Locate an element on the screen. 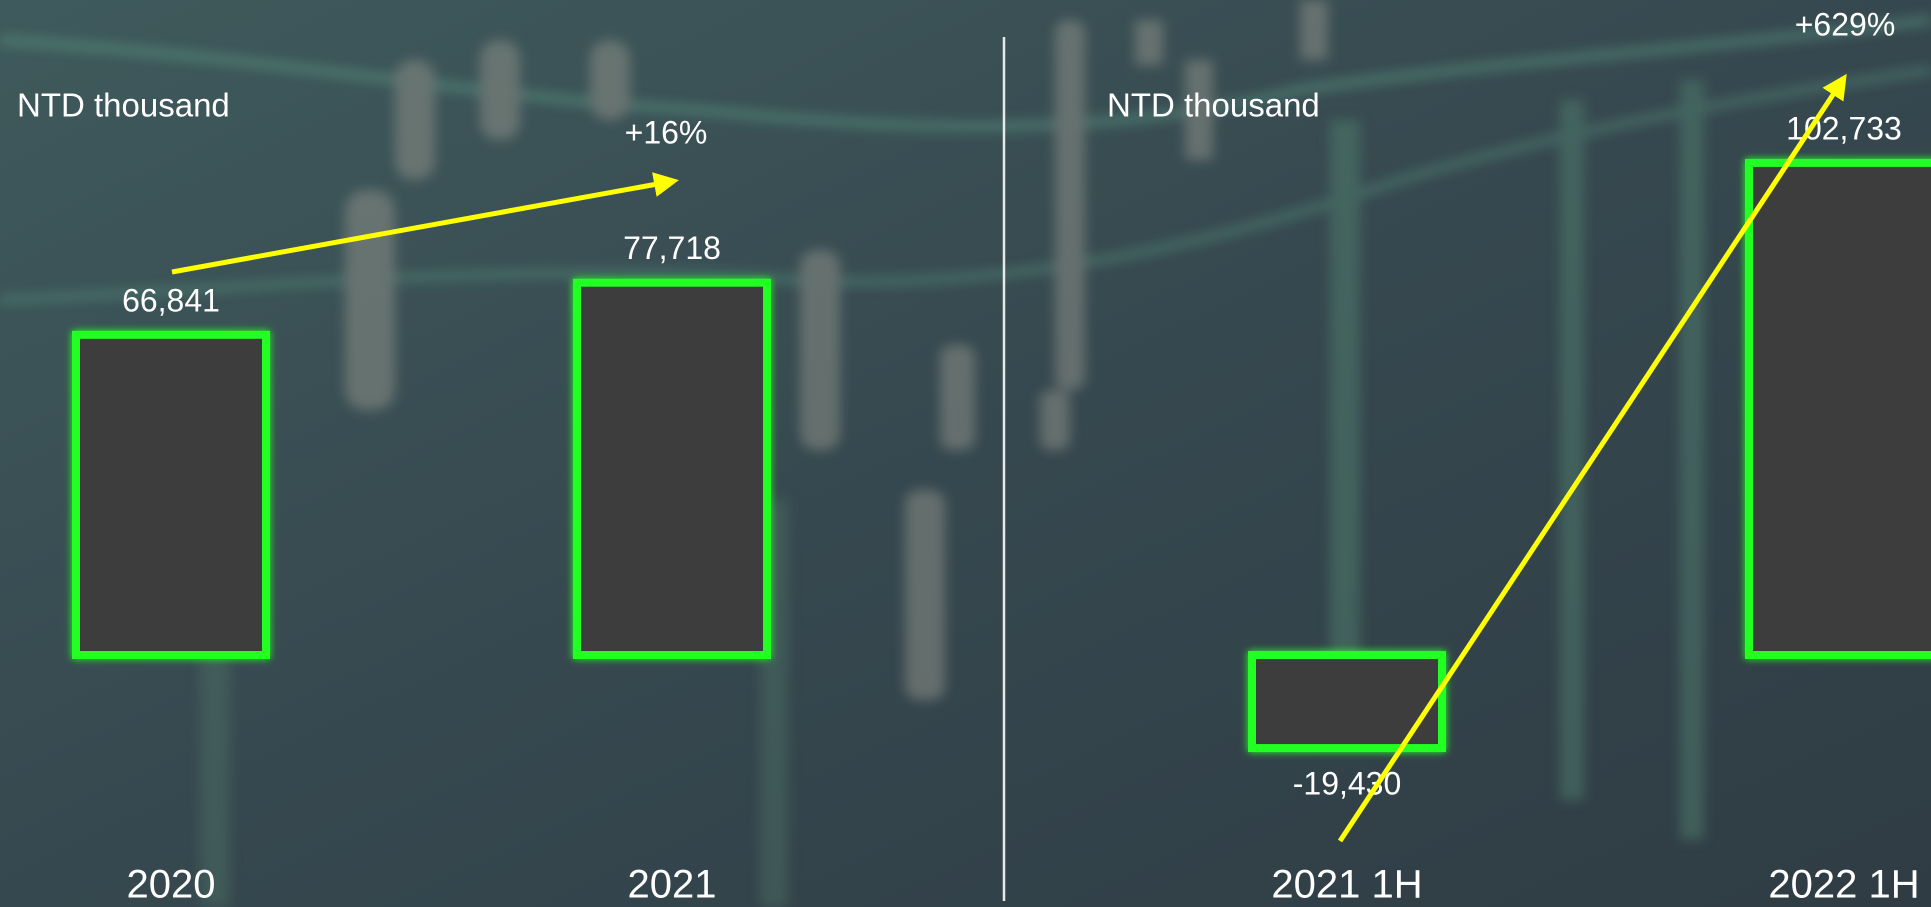 This screenshot has width=1931, height=907. annotation: +16% is located at coordinates (666, 132).